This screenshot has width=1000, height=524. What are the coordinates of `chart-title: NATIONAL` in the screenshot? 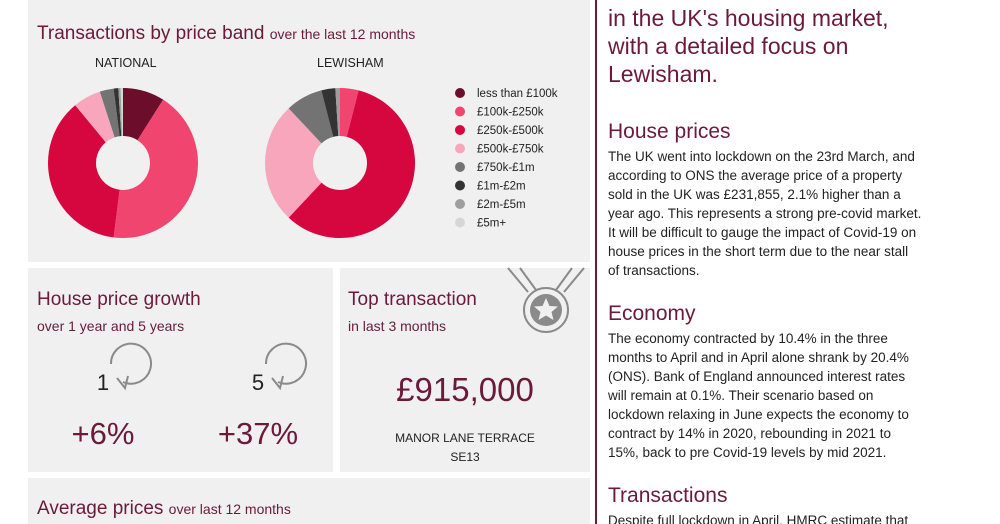 It's located at (126, 63).